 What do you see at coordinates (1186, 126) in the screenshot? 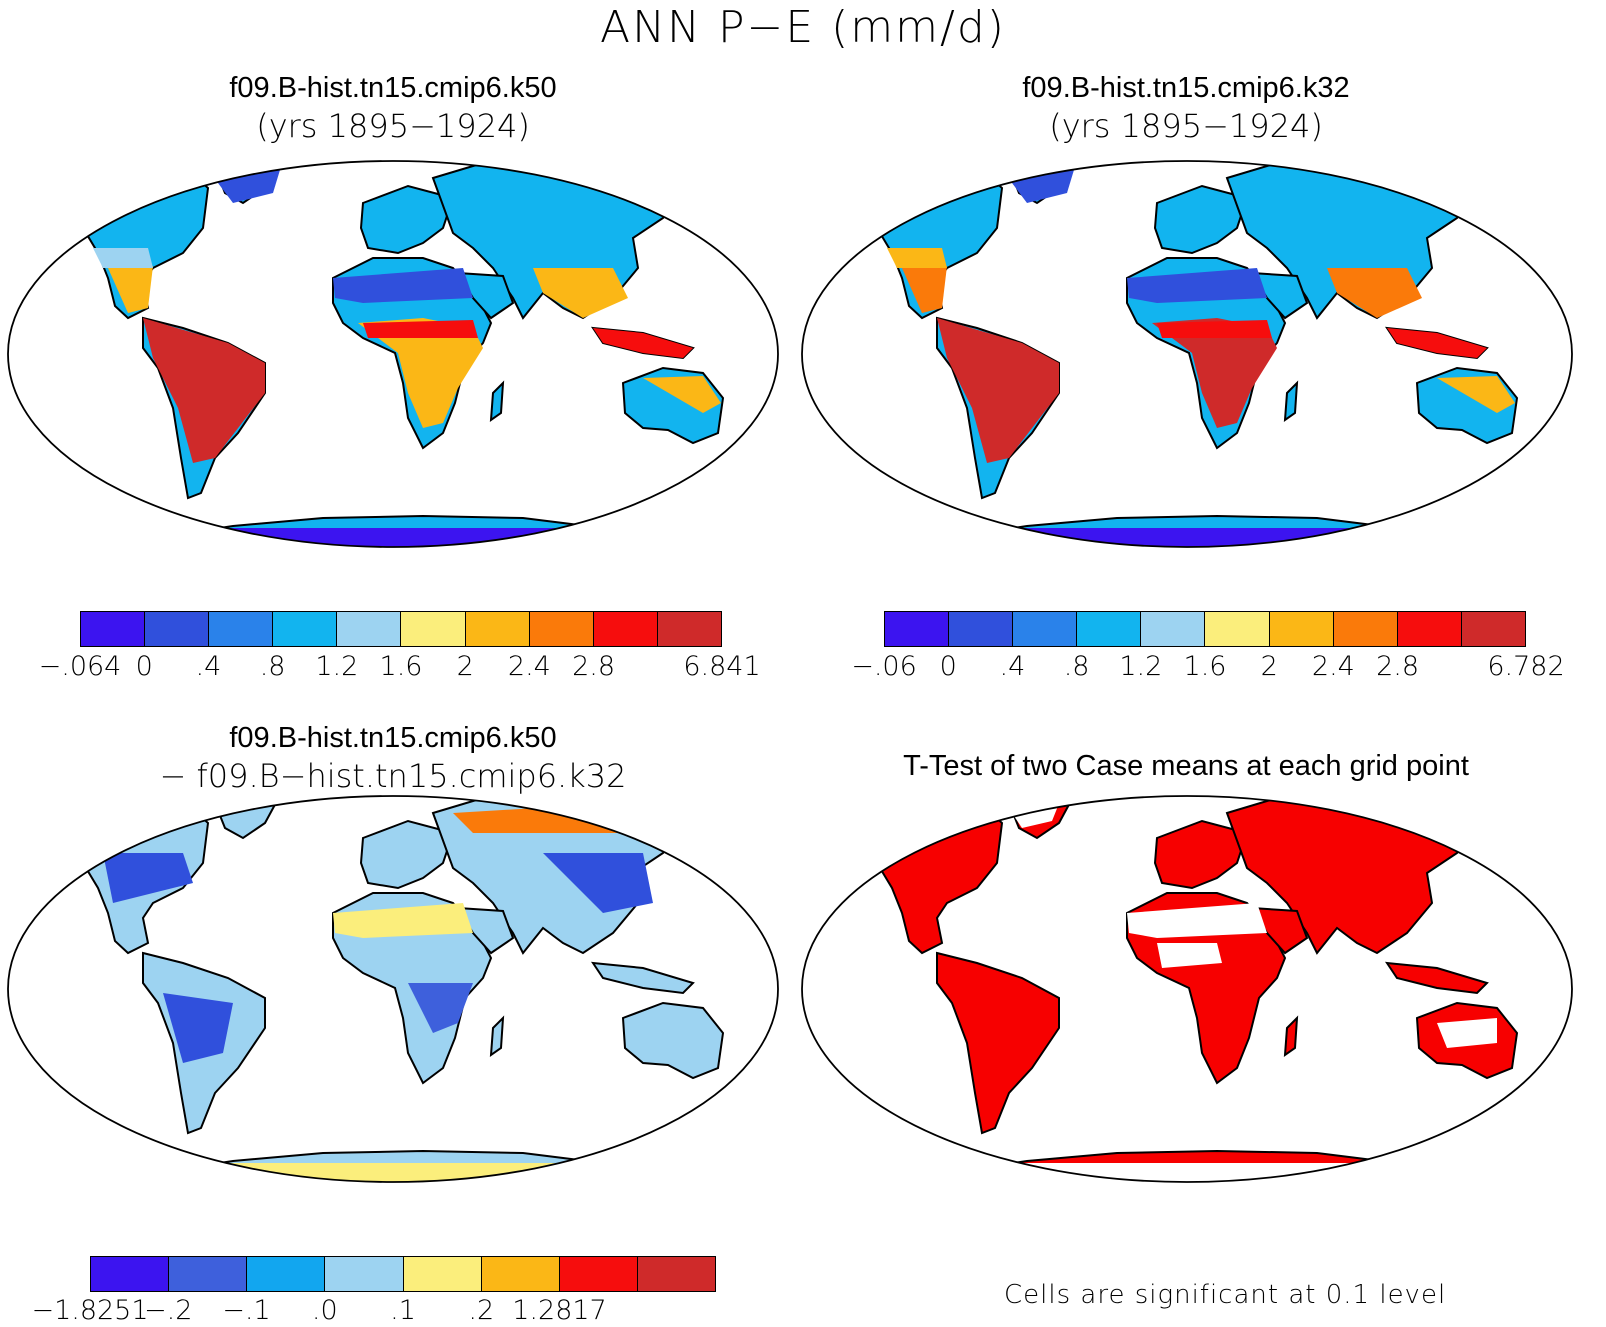
I see `years-k32: (yrs 1895−1924)` at bounding box center [1186, 126].